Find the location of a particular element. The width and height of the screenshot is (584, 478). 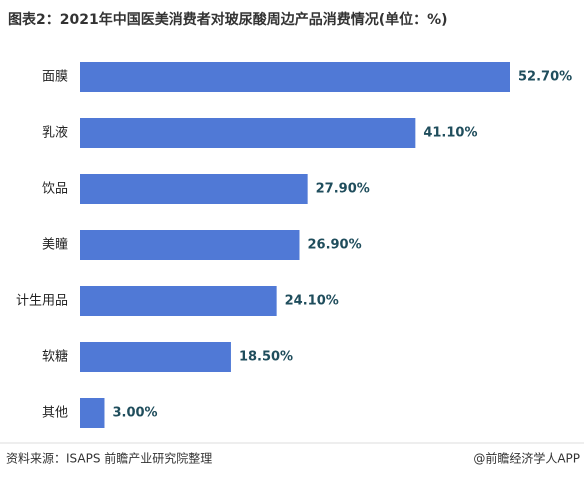

value-label: 3.00% is located at coordinates (134, 413).